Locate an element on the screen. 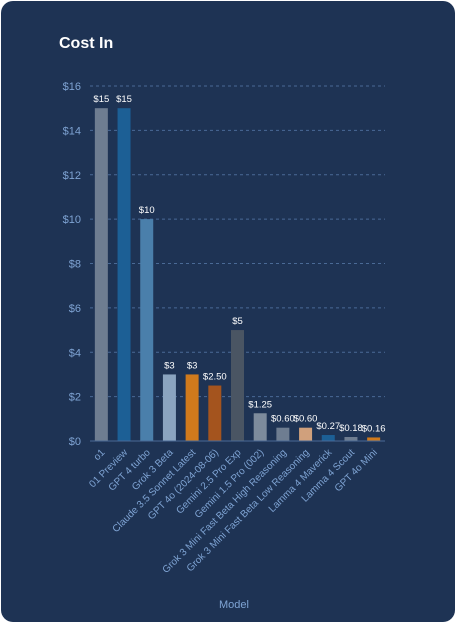 The height and width of the screenshot is (624, 457). y-tick-label: $2 is located at coordinates (75, 398).